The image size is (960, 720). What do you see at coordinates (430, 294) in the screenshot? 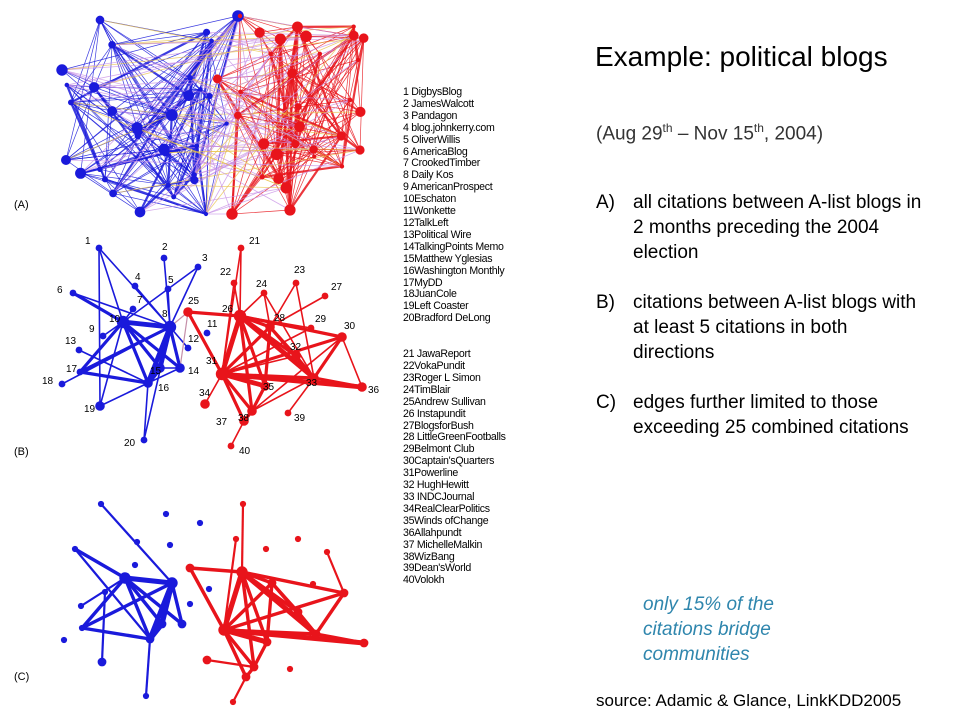
I see `blog-legend-item: 18JuanCole` at bounding box center [430, 294].